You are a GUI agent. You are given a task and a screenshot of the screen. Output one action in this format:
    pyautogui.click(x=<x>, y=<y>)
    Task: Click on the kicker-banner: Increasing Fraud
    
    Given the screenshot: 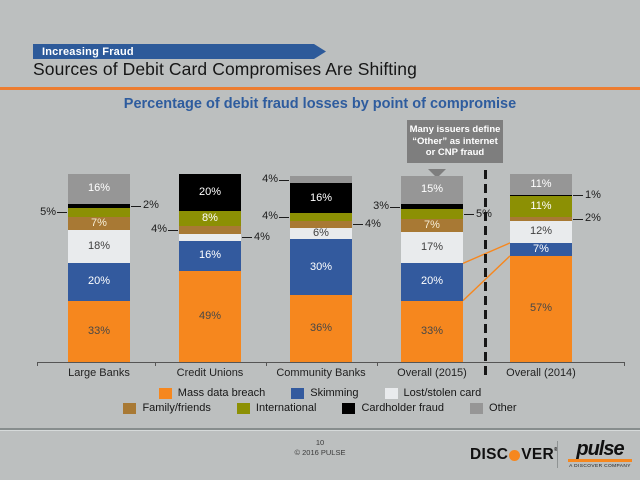 What is the action you would take?
    pyautogui.click(x=179, y=51)
    